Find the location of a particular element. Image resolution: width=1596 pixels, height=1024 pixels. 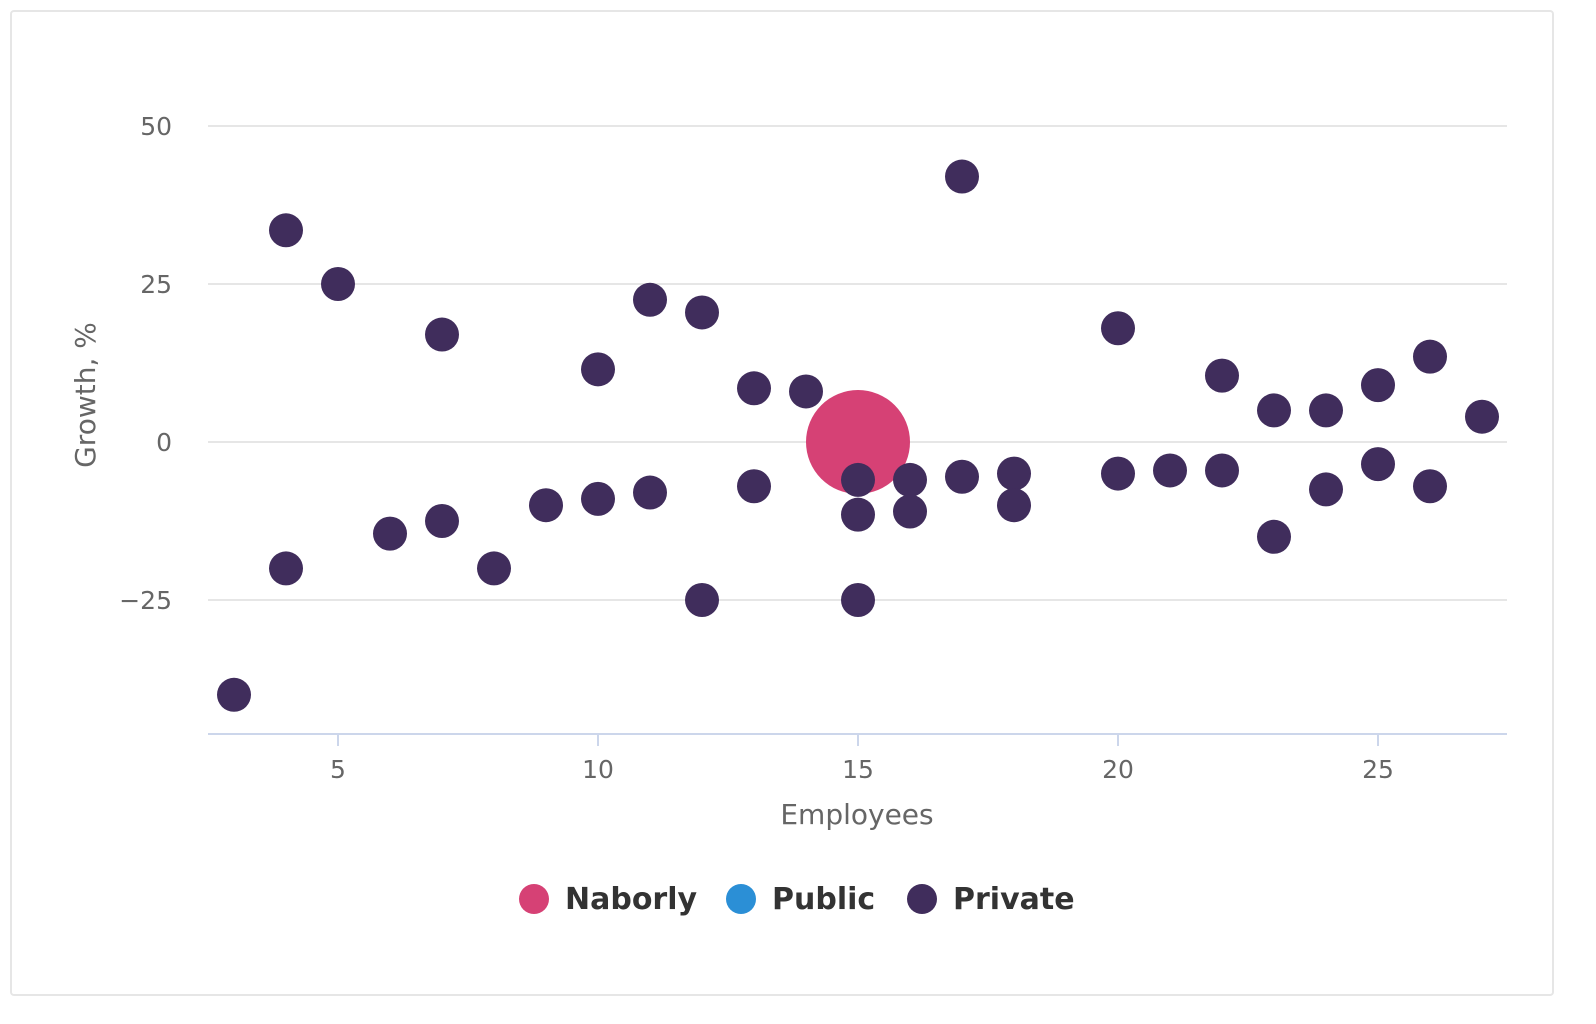

y-axis-title: Growth, % is located at coordinates (85, 395).